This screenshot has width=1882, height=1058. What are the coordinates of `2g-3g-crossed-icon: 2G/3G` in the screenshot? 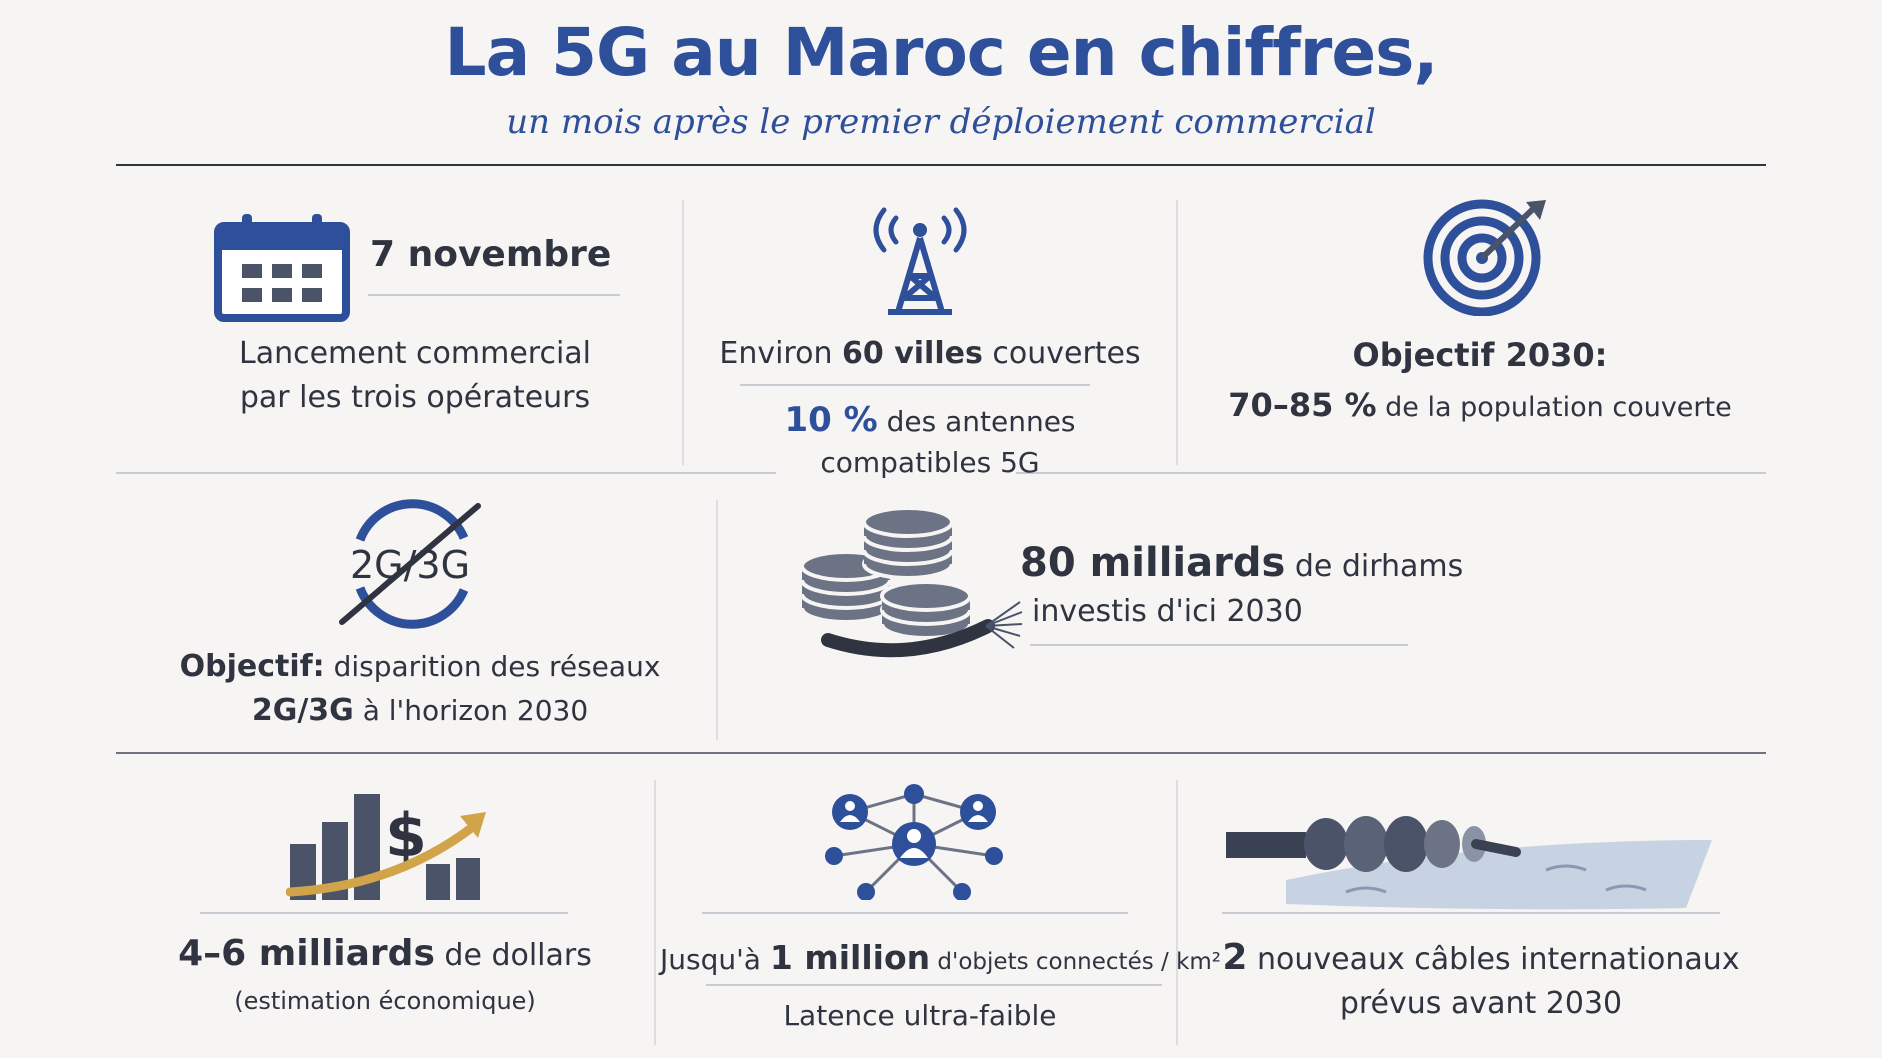 It's located at (410, 564).